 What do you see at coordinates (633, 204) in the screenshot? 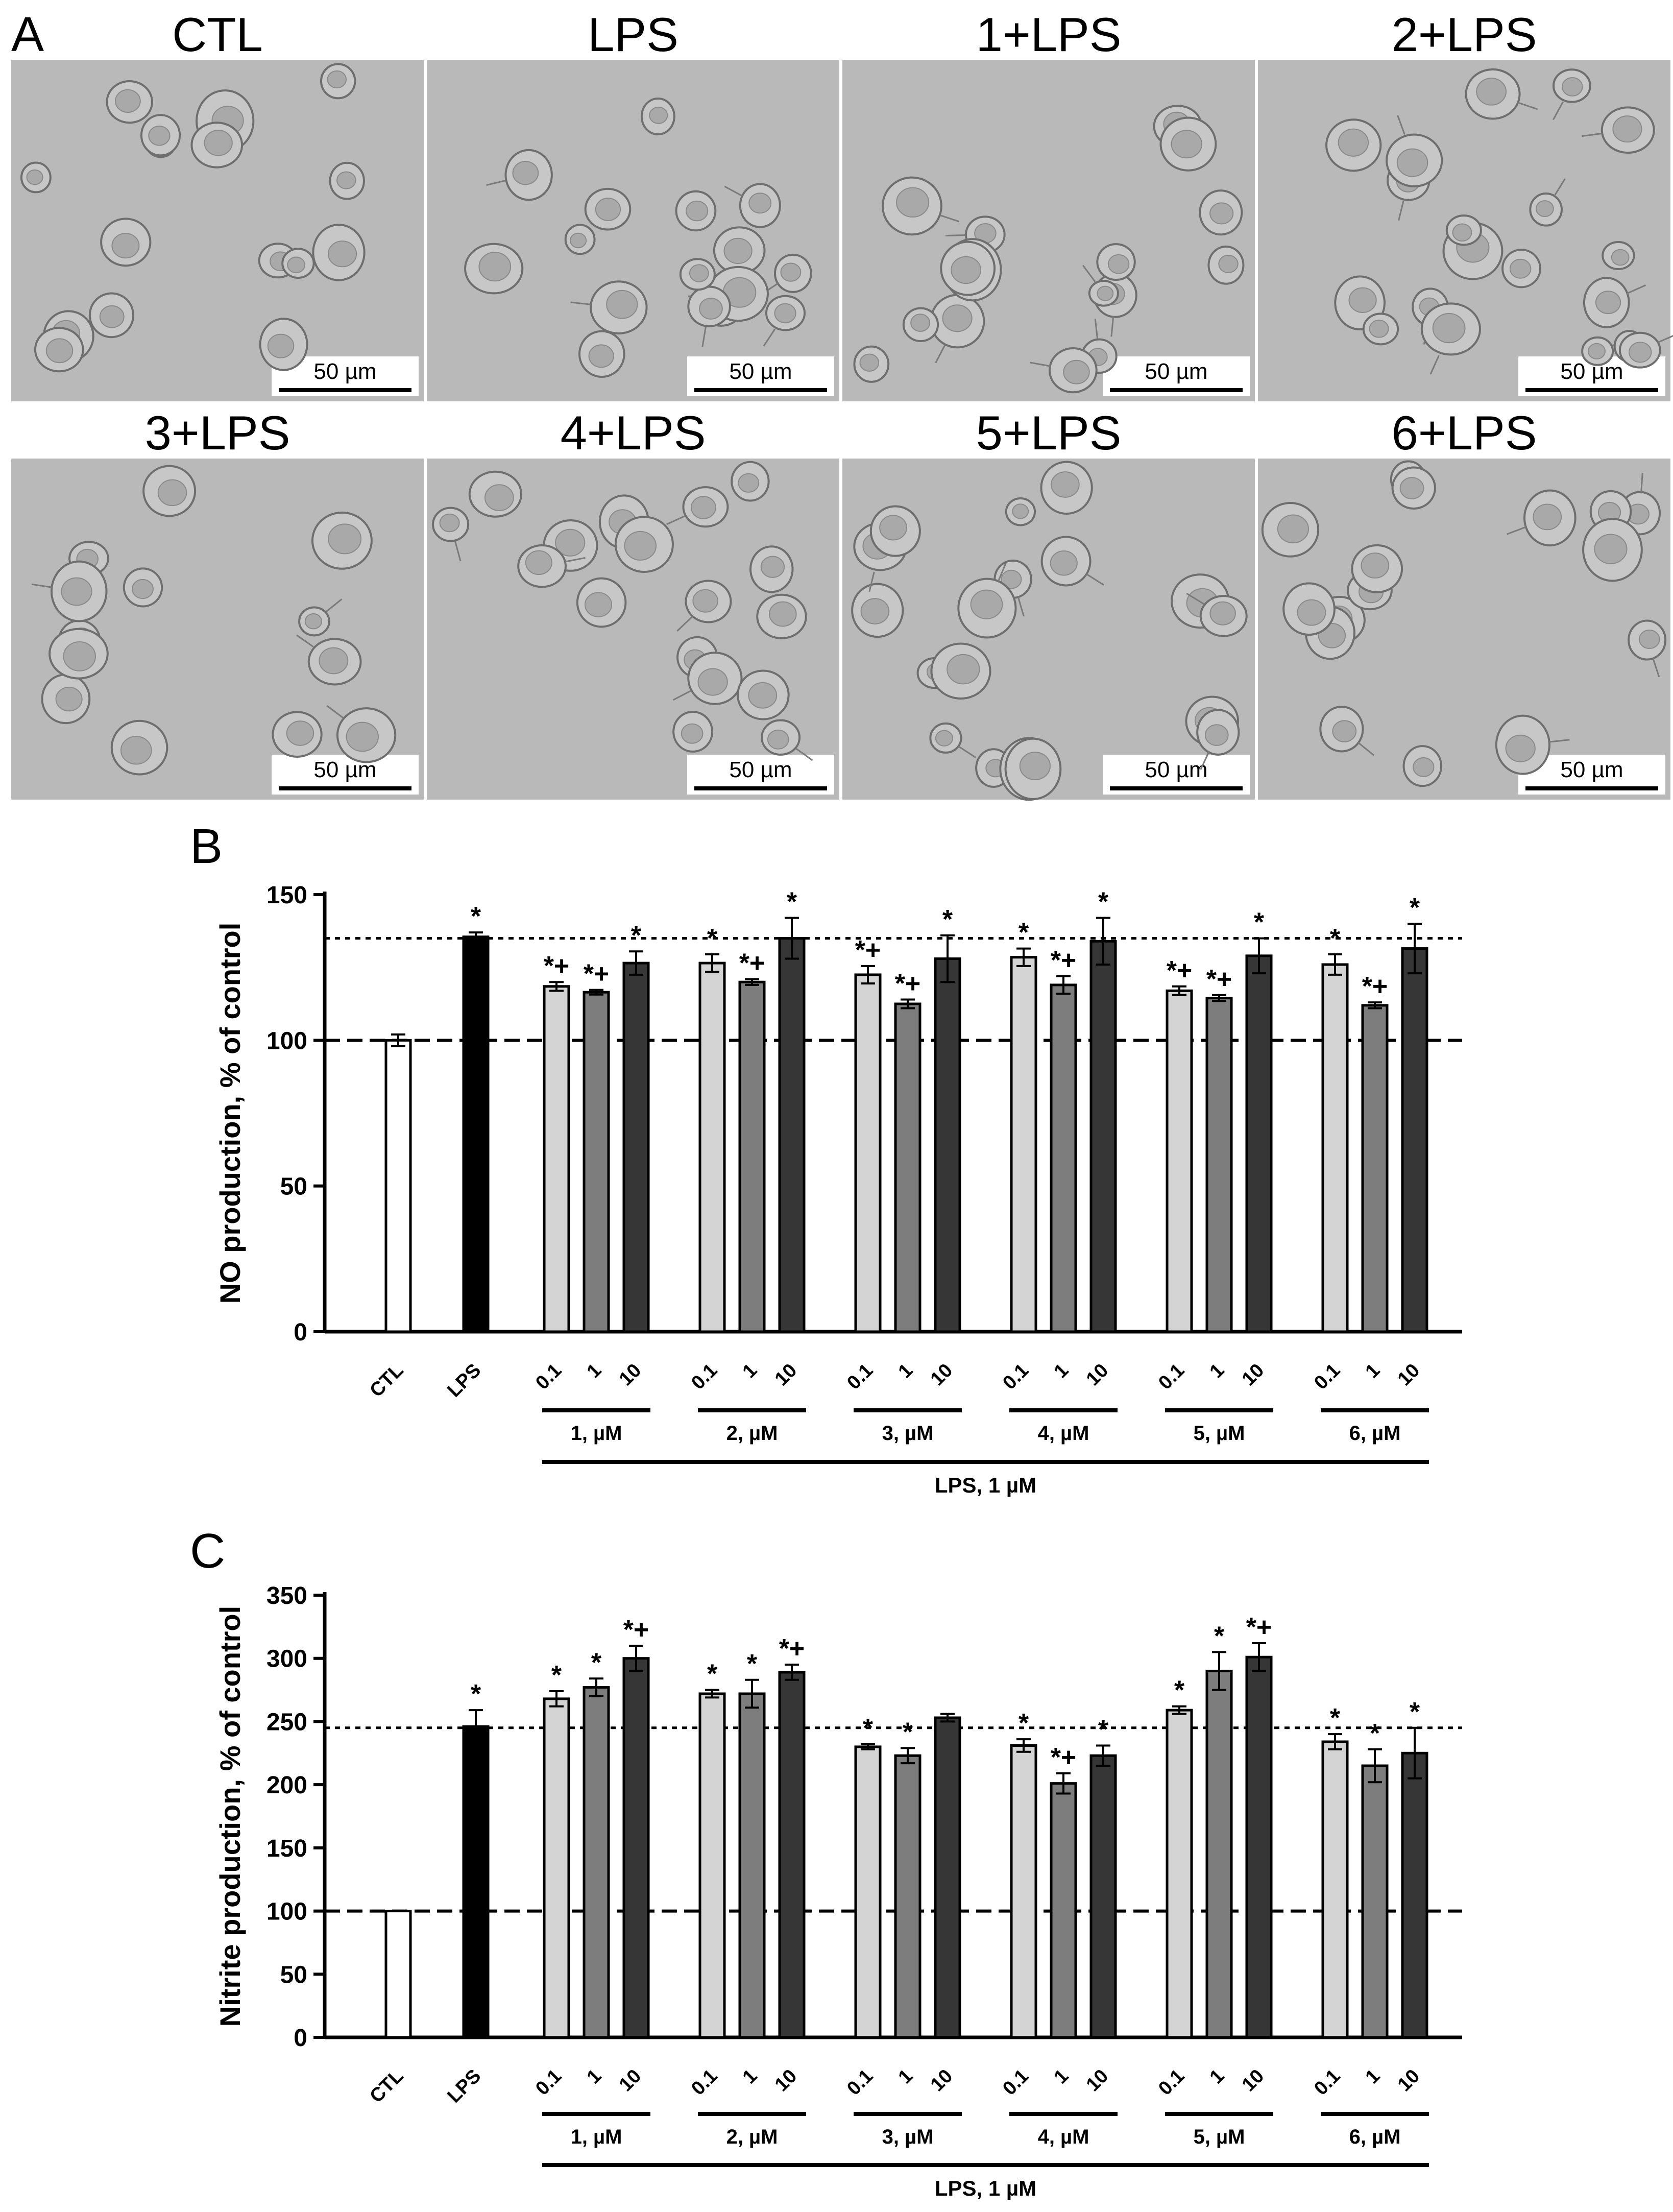
I see `micrograph-tile: LPS 50 µm` at bounding box center [633, 204].